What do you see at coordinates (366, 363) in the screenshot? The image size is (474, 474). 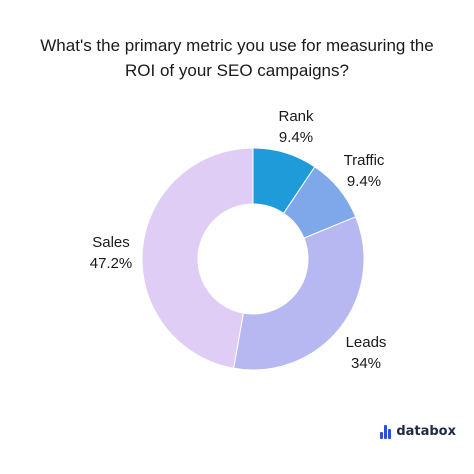 I see `slice-value-leads: 34%` at bounding box center [366, 363].